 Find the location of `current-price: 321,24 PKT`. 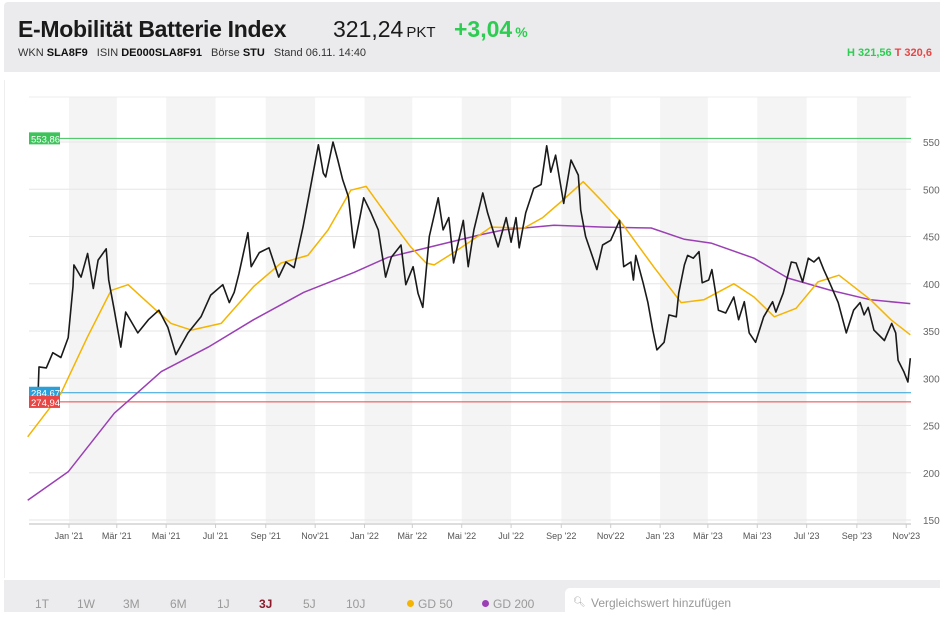

current-price: 321,24 PKT is located at coordinates (384, 29).